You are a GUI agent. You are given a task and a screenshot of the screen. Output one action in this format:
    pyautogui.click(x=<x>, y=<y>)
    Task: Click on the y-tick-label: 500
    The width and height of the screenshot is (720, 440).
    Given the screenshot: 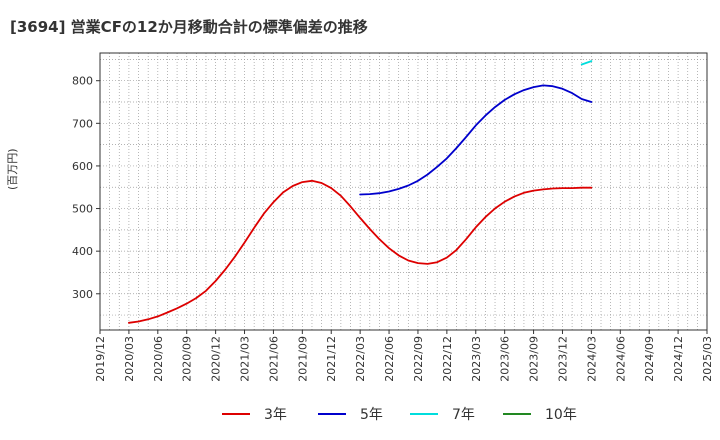 What is the action you would take?
    pyautogui.click(x=82, y=209)
    